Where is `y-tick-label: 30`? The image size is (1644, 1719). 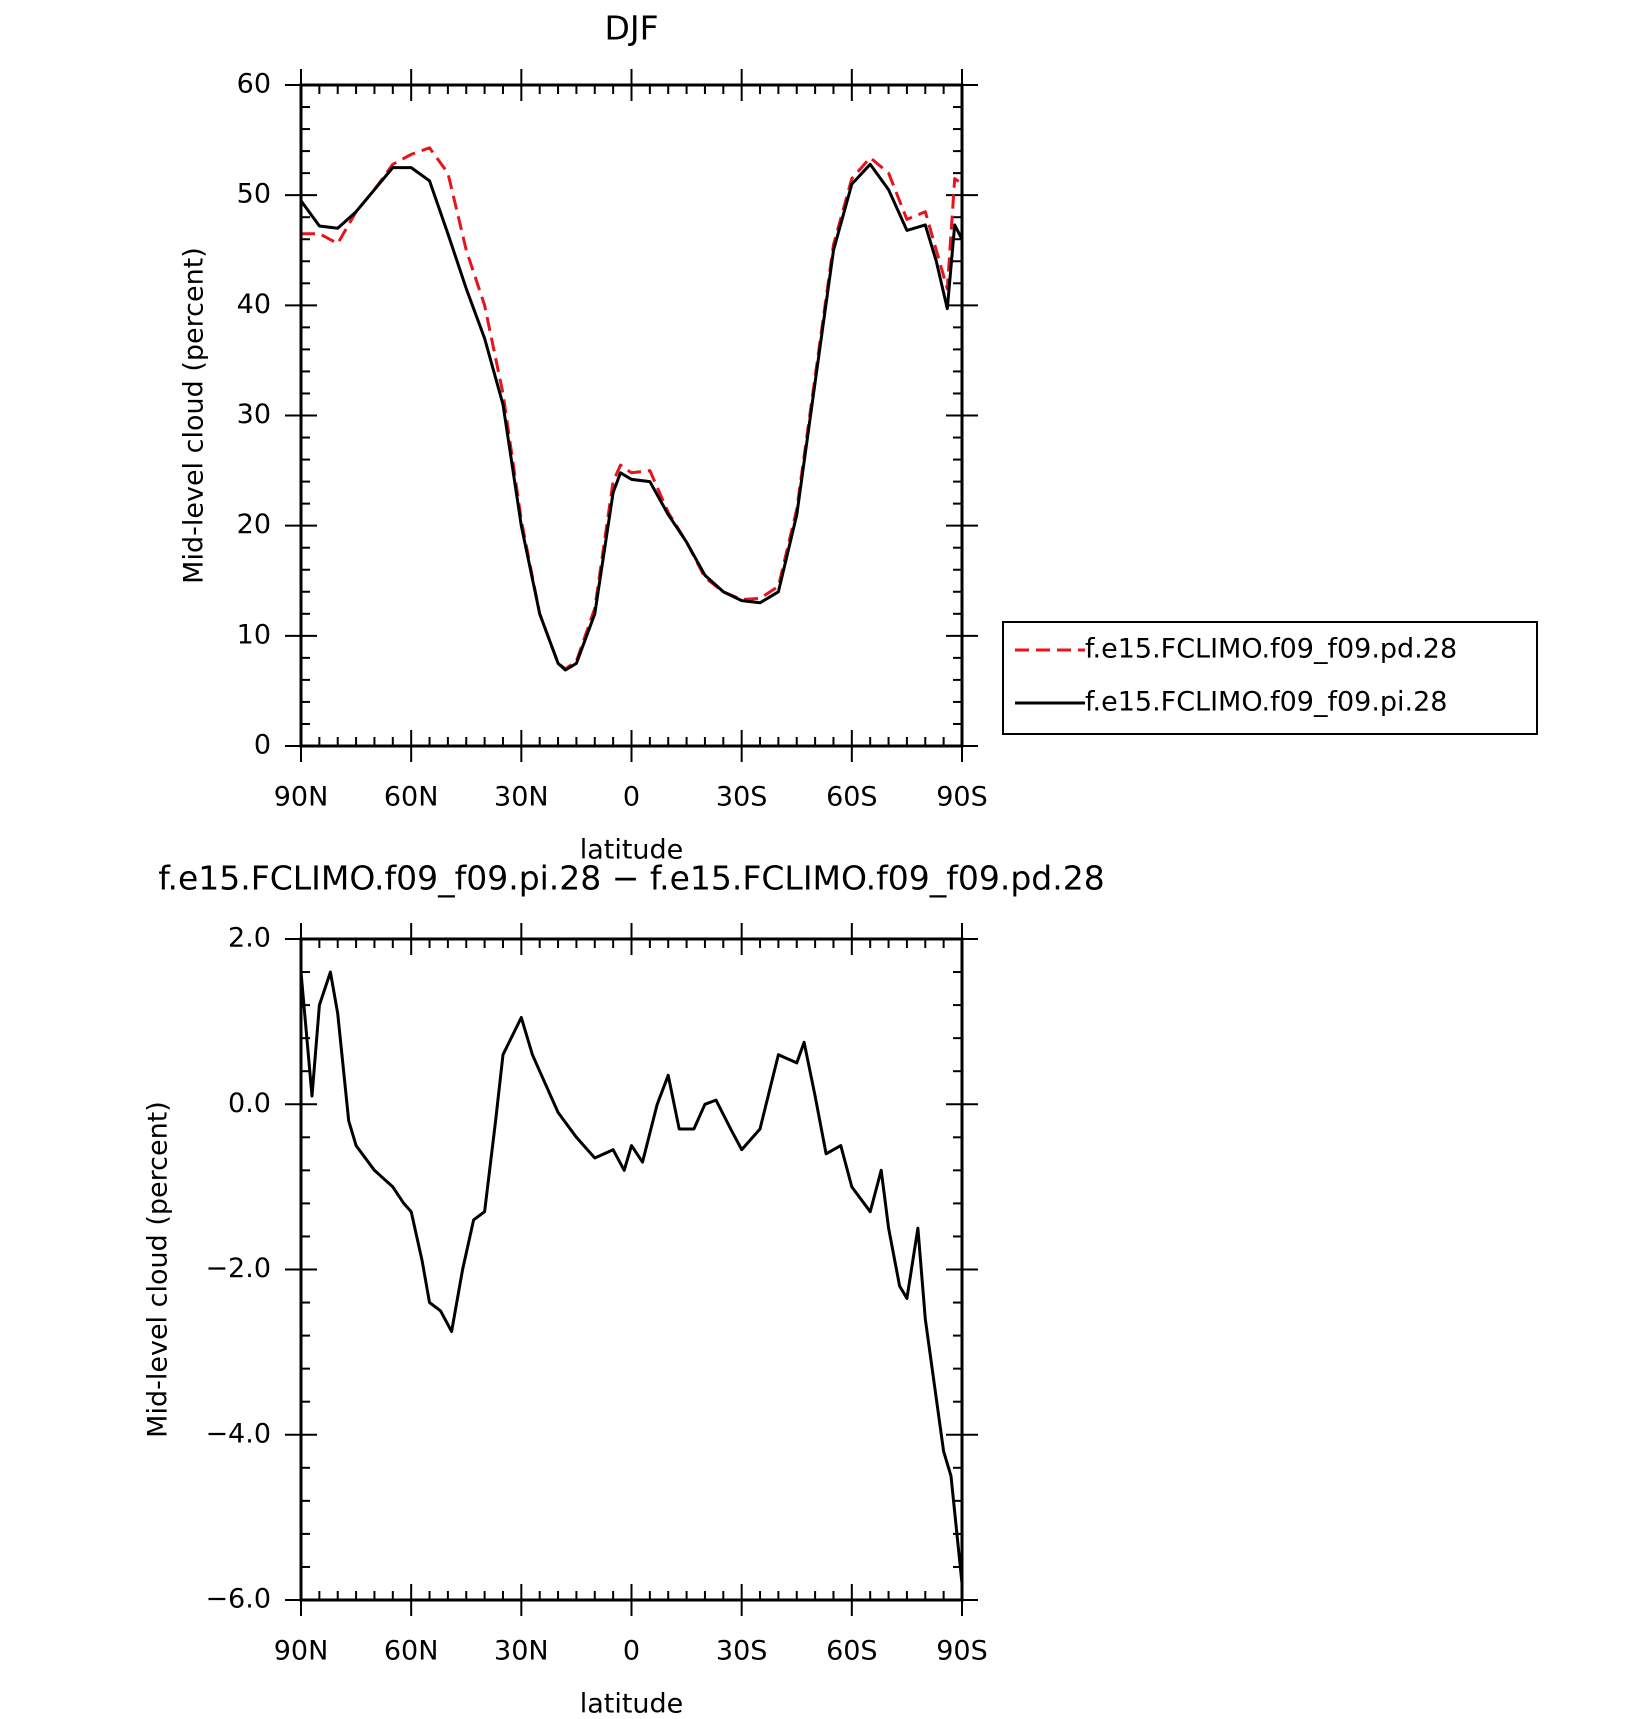
y-tick-label: 30 is located at coordinates (254, 414).